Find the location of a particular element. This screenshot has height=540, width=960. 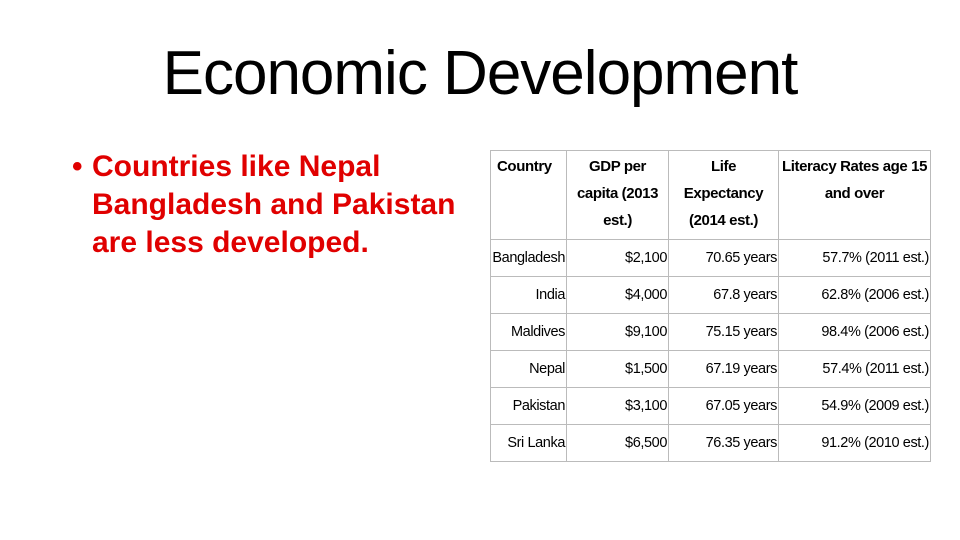

table-cell: $2,100 is located at coordinates (617, 258).